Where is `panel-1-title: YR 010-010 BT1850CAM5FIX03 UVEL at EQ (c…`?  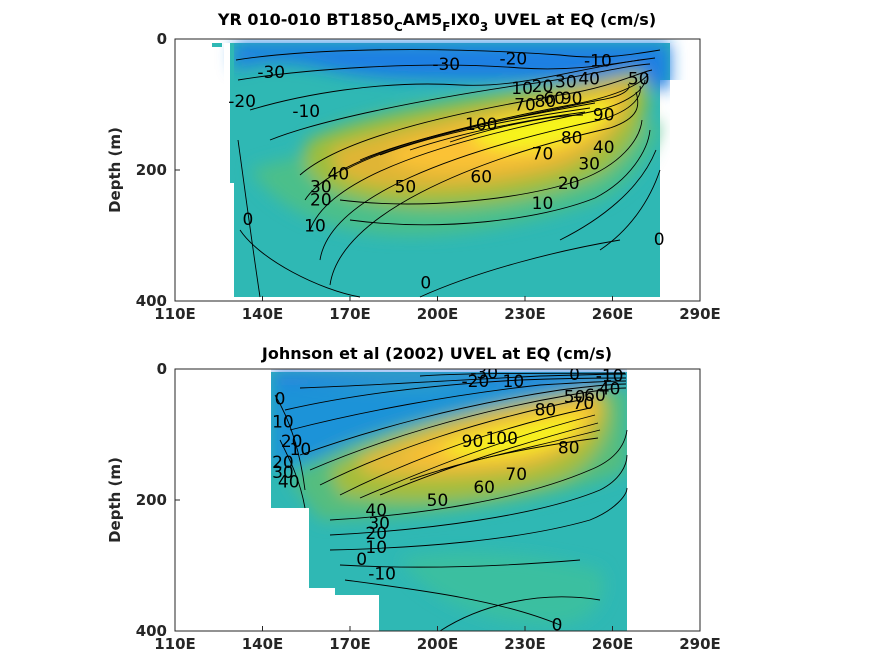 panel-1-title: YR 010-010 BT1850CAM5FIX03 UVEL at EQ (c… is located at coordinates (436, 22).